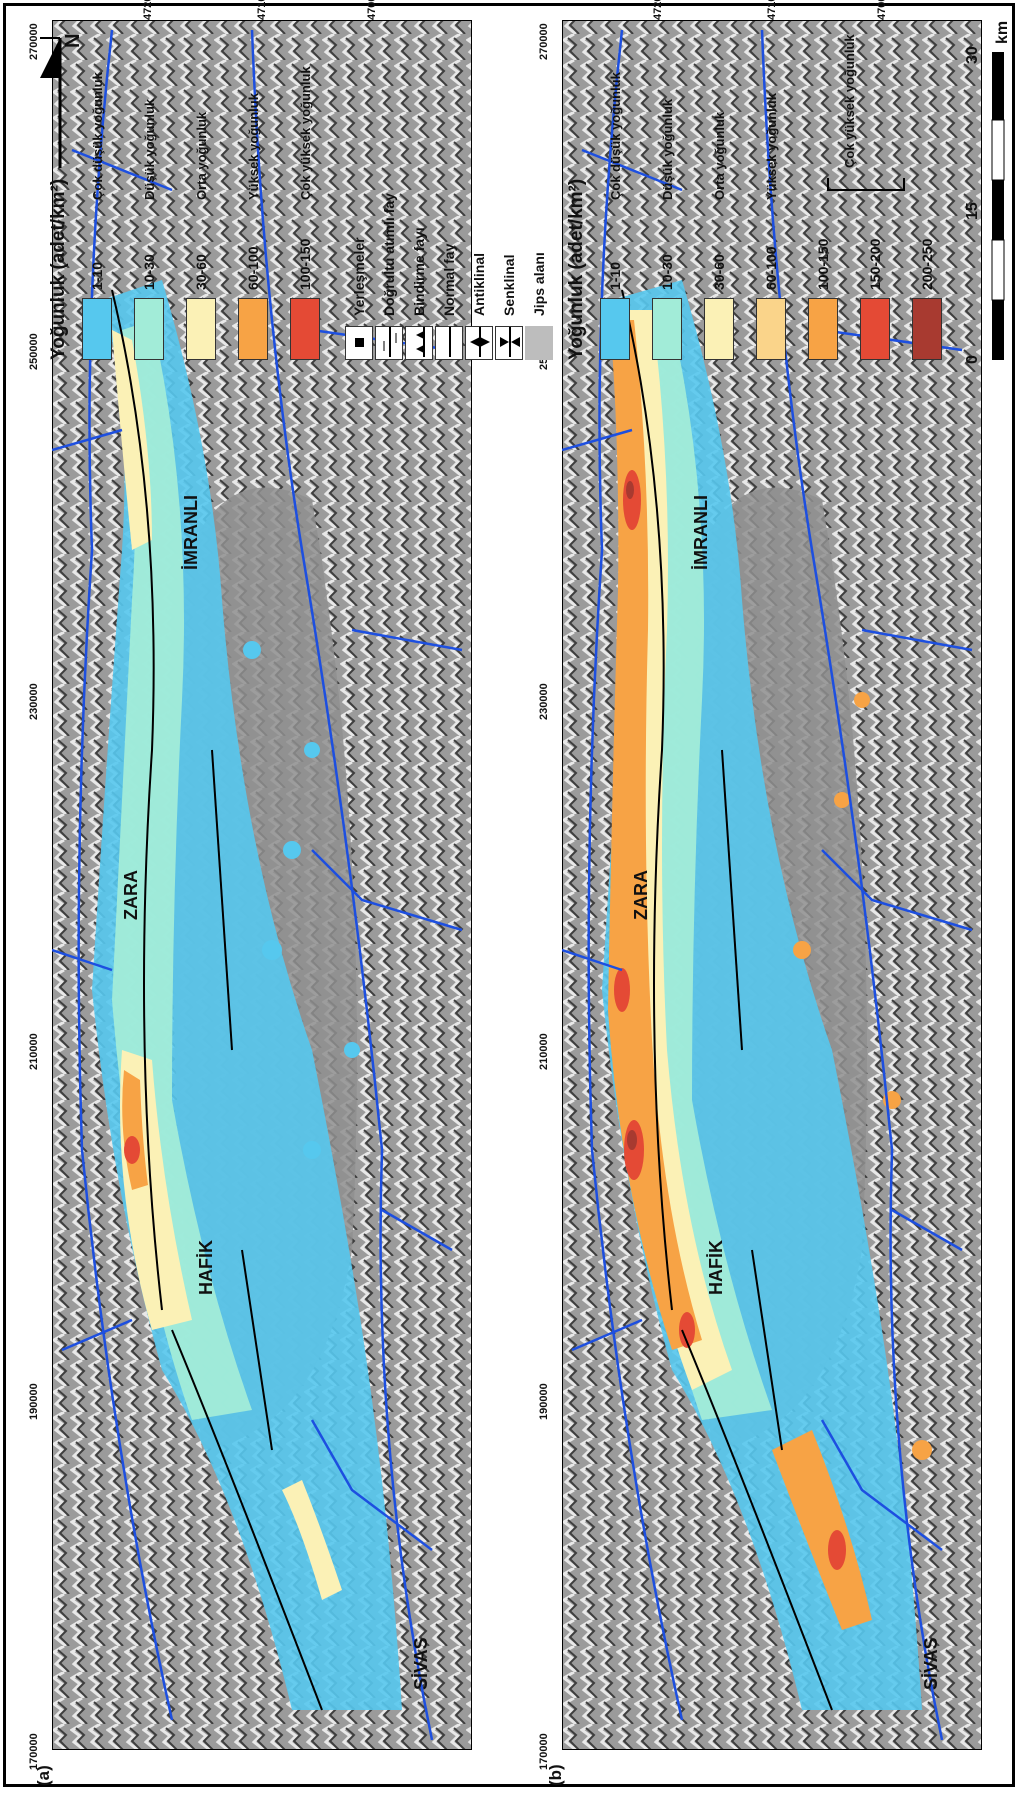  Describe the element at coordinates (34, 351) in the screenshot. I see `x-tick-label: 250000` at that location.